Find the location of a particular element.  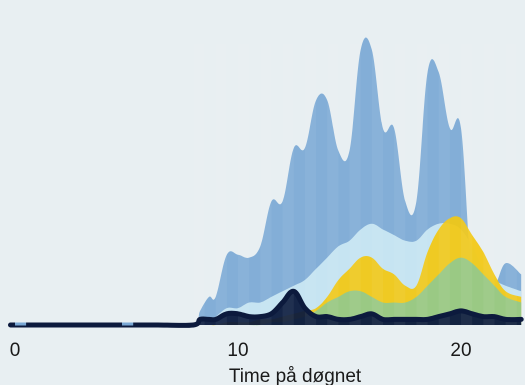

x-tick-label: 10 is located at coordinates (237, 350).